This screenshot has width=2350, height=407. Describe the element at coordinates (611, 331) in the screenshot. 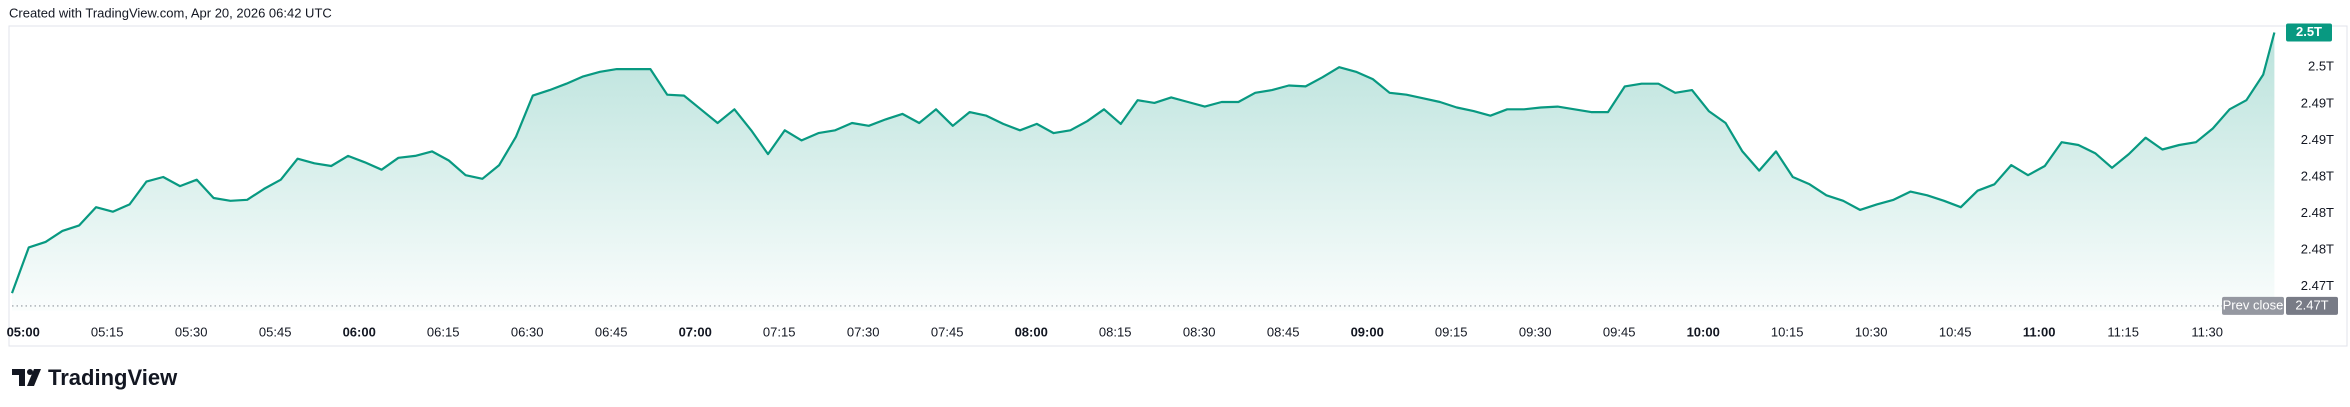

I see `x-tick-label: 06:45` at that location.